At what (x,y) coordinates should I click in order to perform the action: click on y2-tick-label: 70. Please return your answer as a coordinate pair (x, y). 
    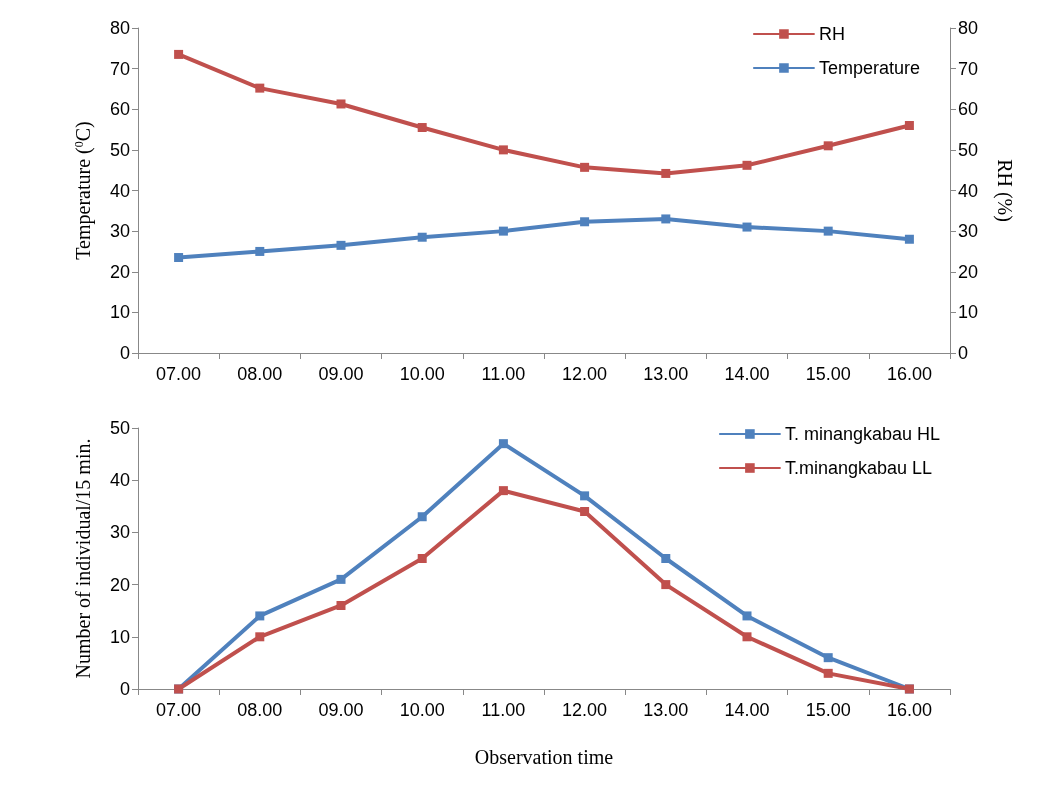
    Looking at the image, I should click on (968, 68).